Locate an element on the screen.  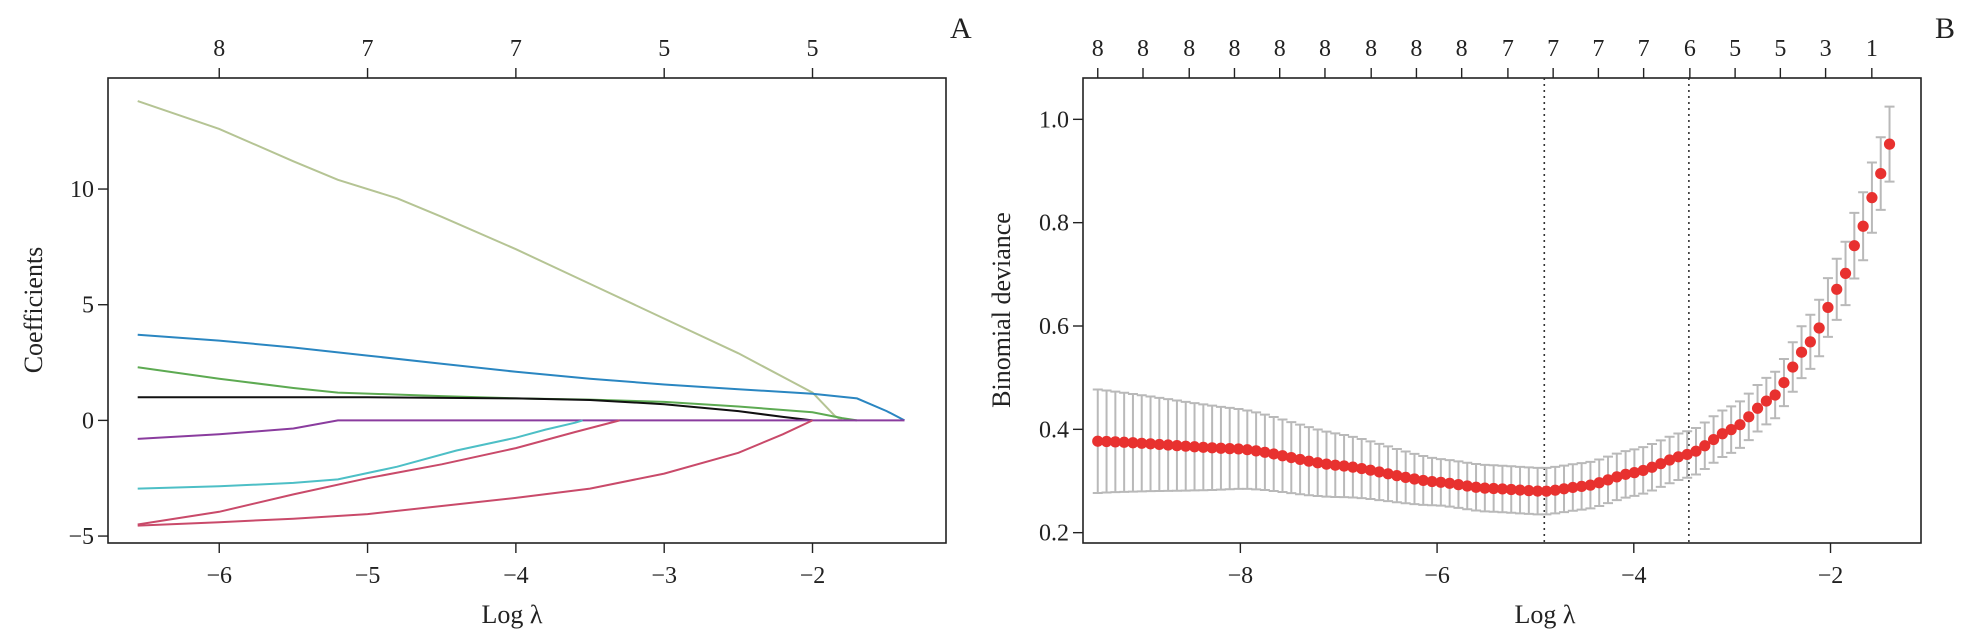
panel-b-toptick-label-5: 8 is located at coordinates (1325, 49).